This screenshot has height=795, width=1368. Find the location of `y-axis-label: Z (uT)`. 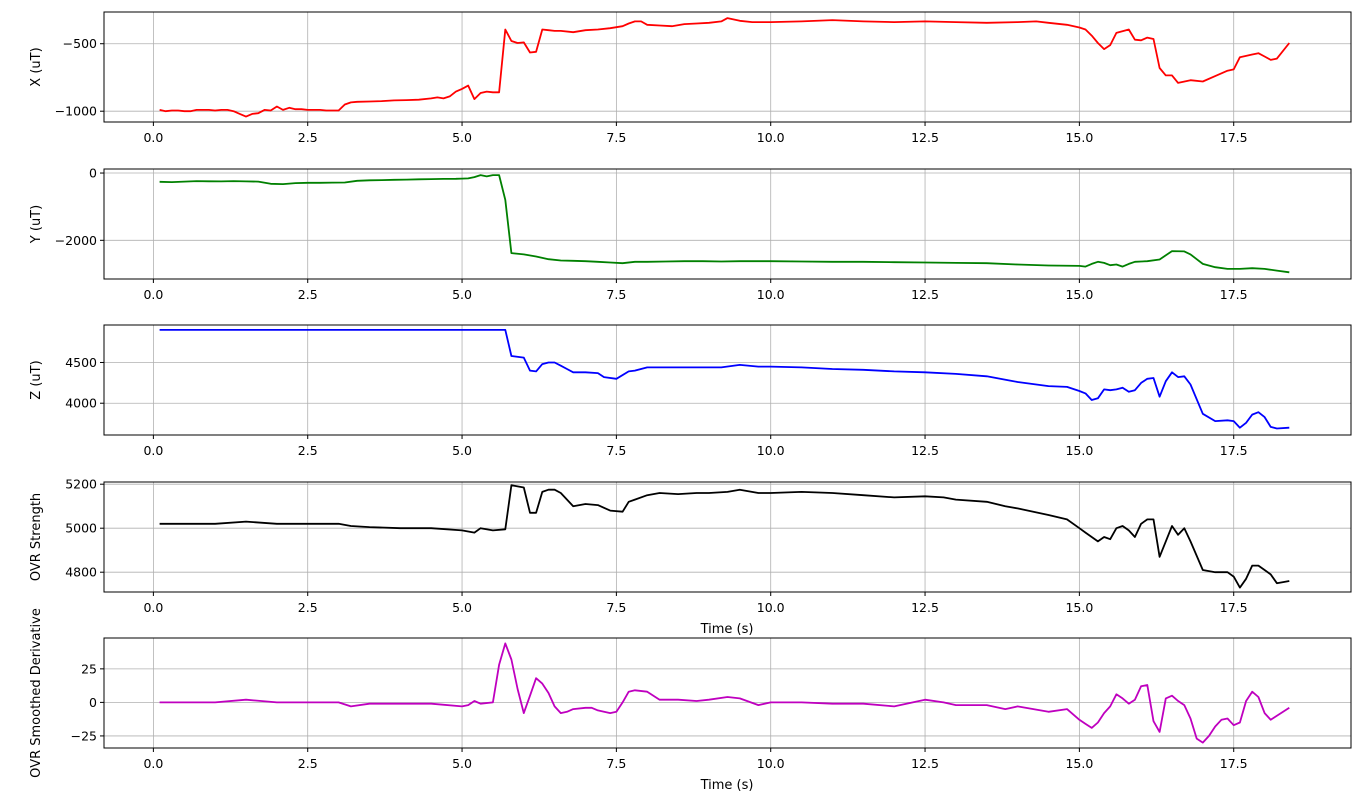

y-axis-label: Z (uT) is located at coordinates (36, 379).